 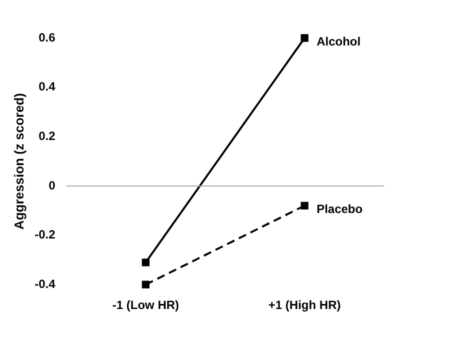 I want to click on y-tick-label: -0.4, so click(x=45, y=283).